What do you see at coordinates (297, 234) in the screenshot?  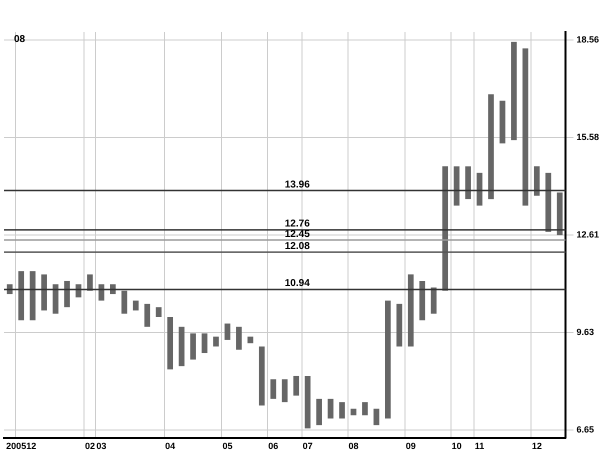 I see `ref-line-label: 12.45` at bounding box center [297, 234].